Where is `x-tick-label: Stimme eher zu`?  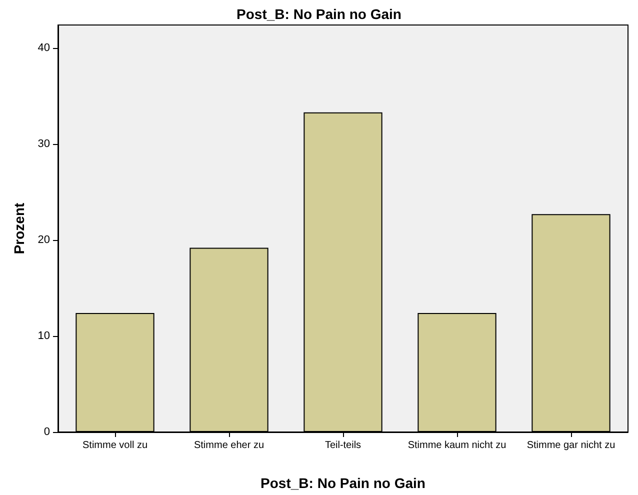 x-tick-label: Stimme eher zu is located at coordinates (229, 445).